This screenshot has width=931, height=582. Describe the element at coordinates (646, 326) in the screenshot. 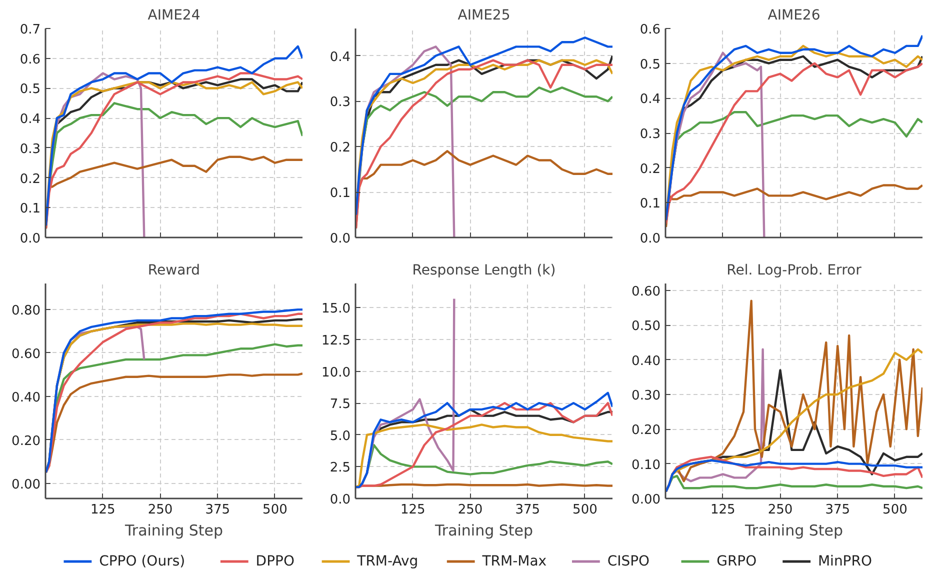

I see `y-tick-label: 0.50` at that location.